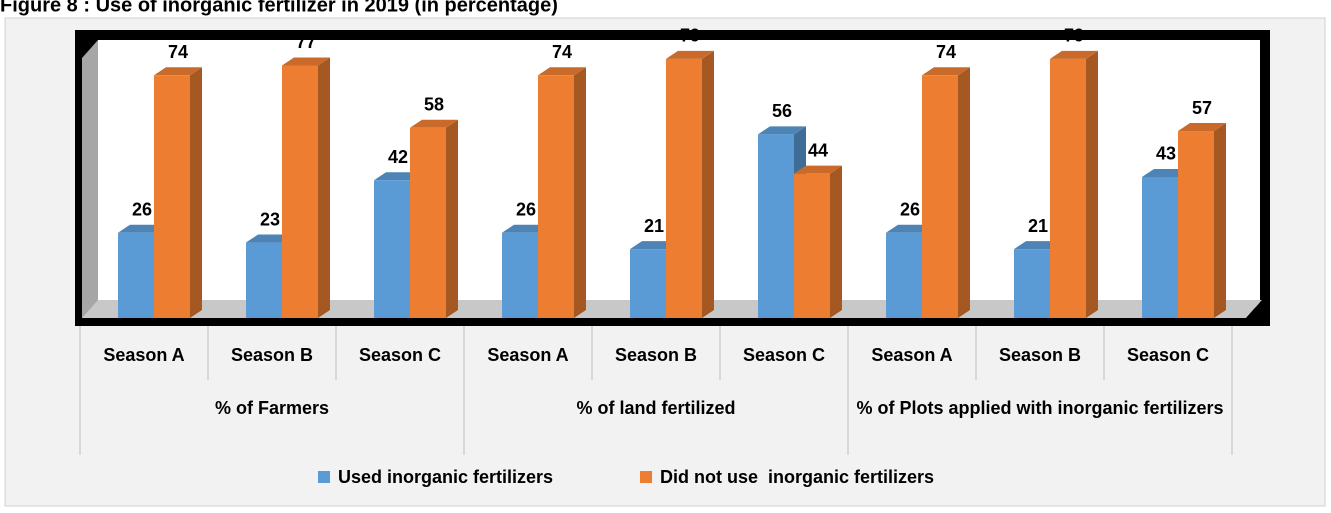  I want to click on data-label: 43, so click(1166, 154).